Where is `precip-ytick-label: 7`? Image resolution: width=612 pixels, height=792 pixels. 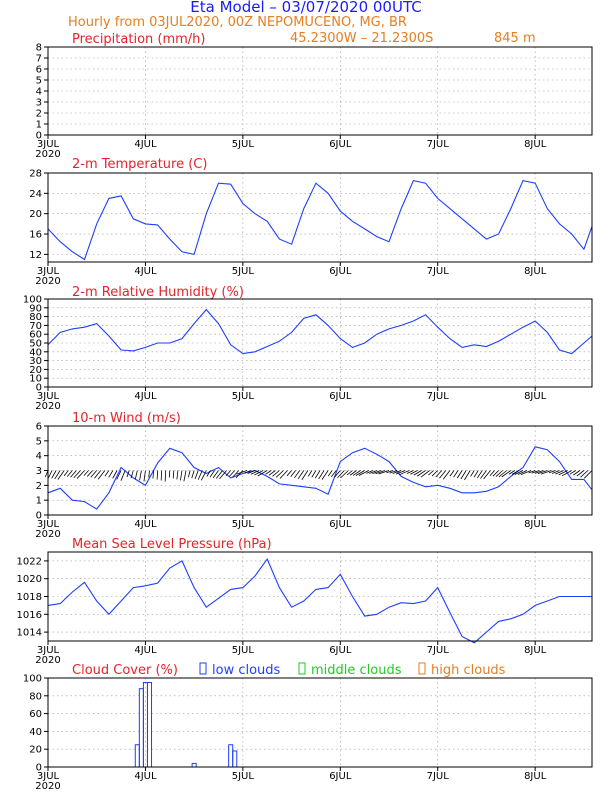 precip-ytick-label: 7 is located at coordinates (39, 59).